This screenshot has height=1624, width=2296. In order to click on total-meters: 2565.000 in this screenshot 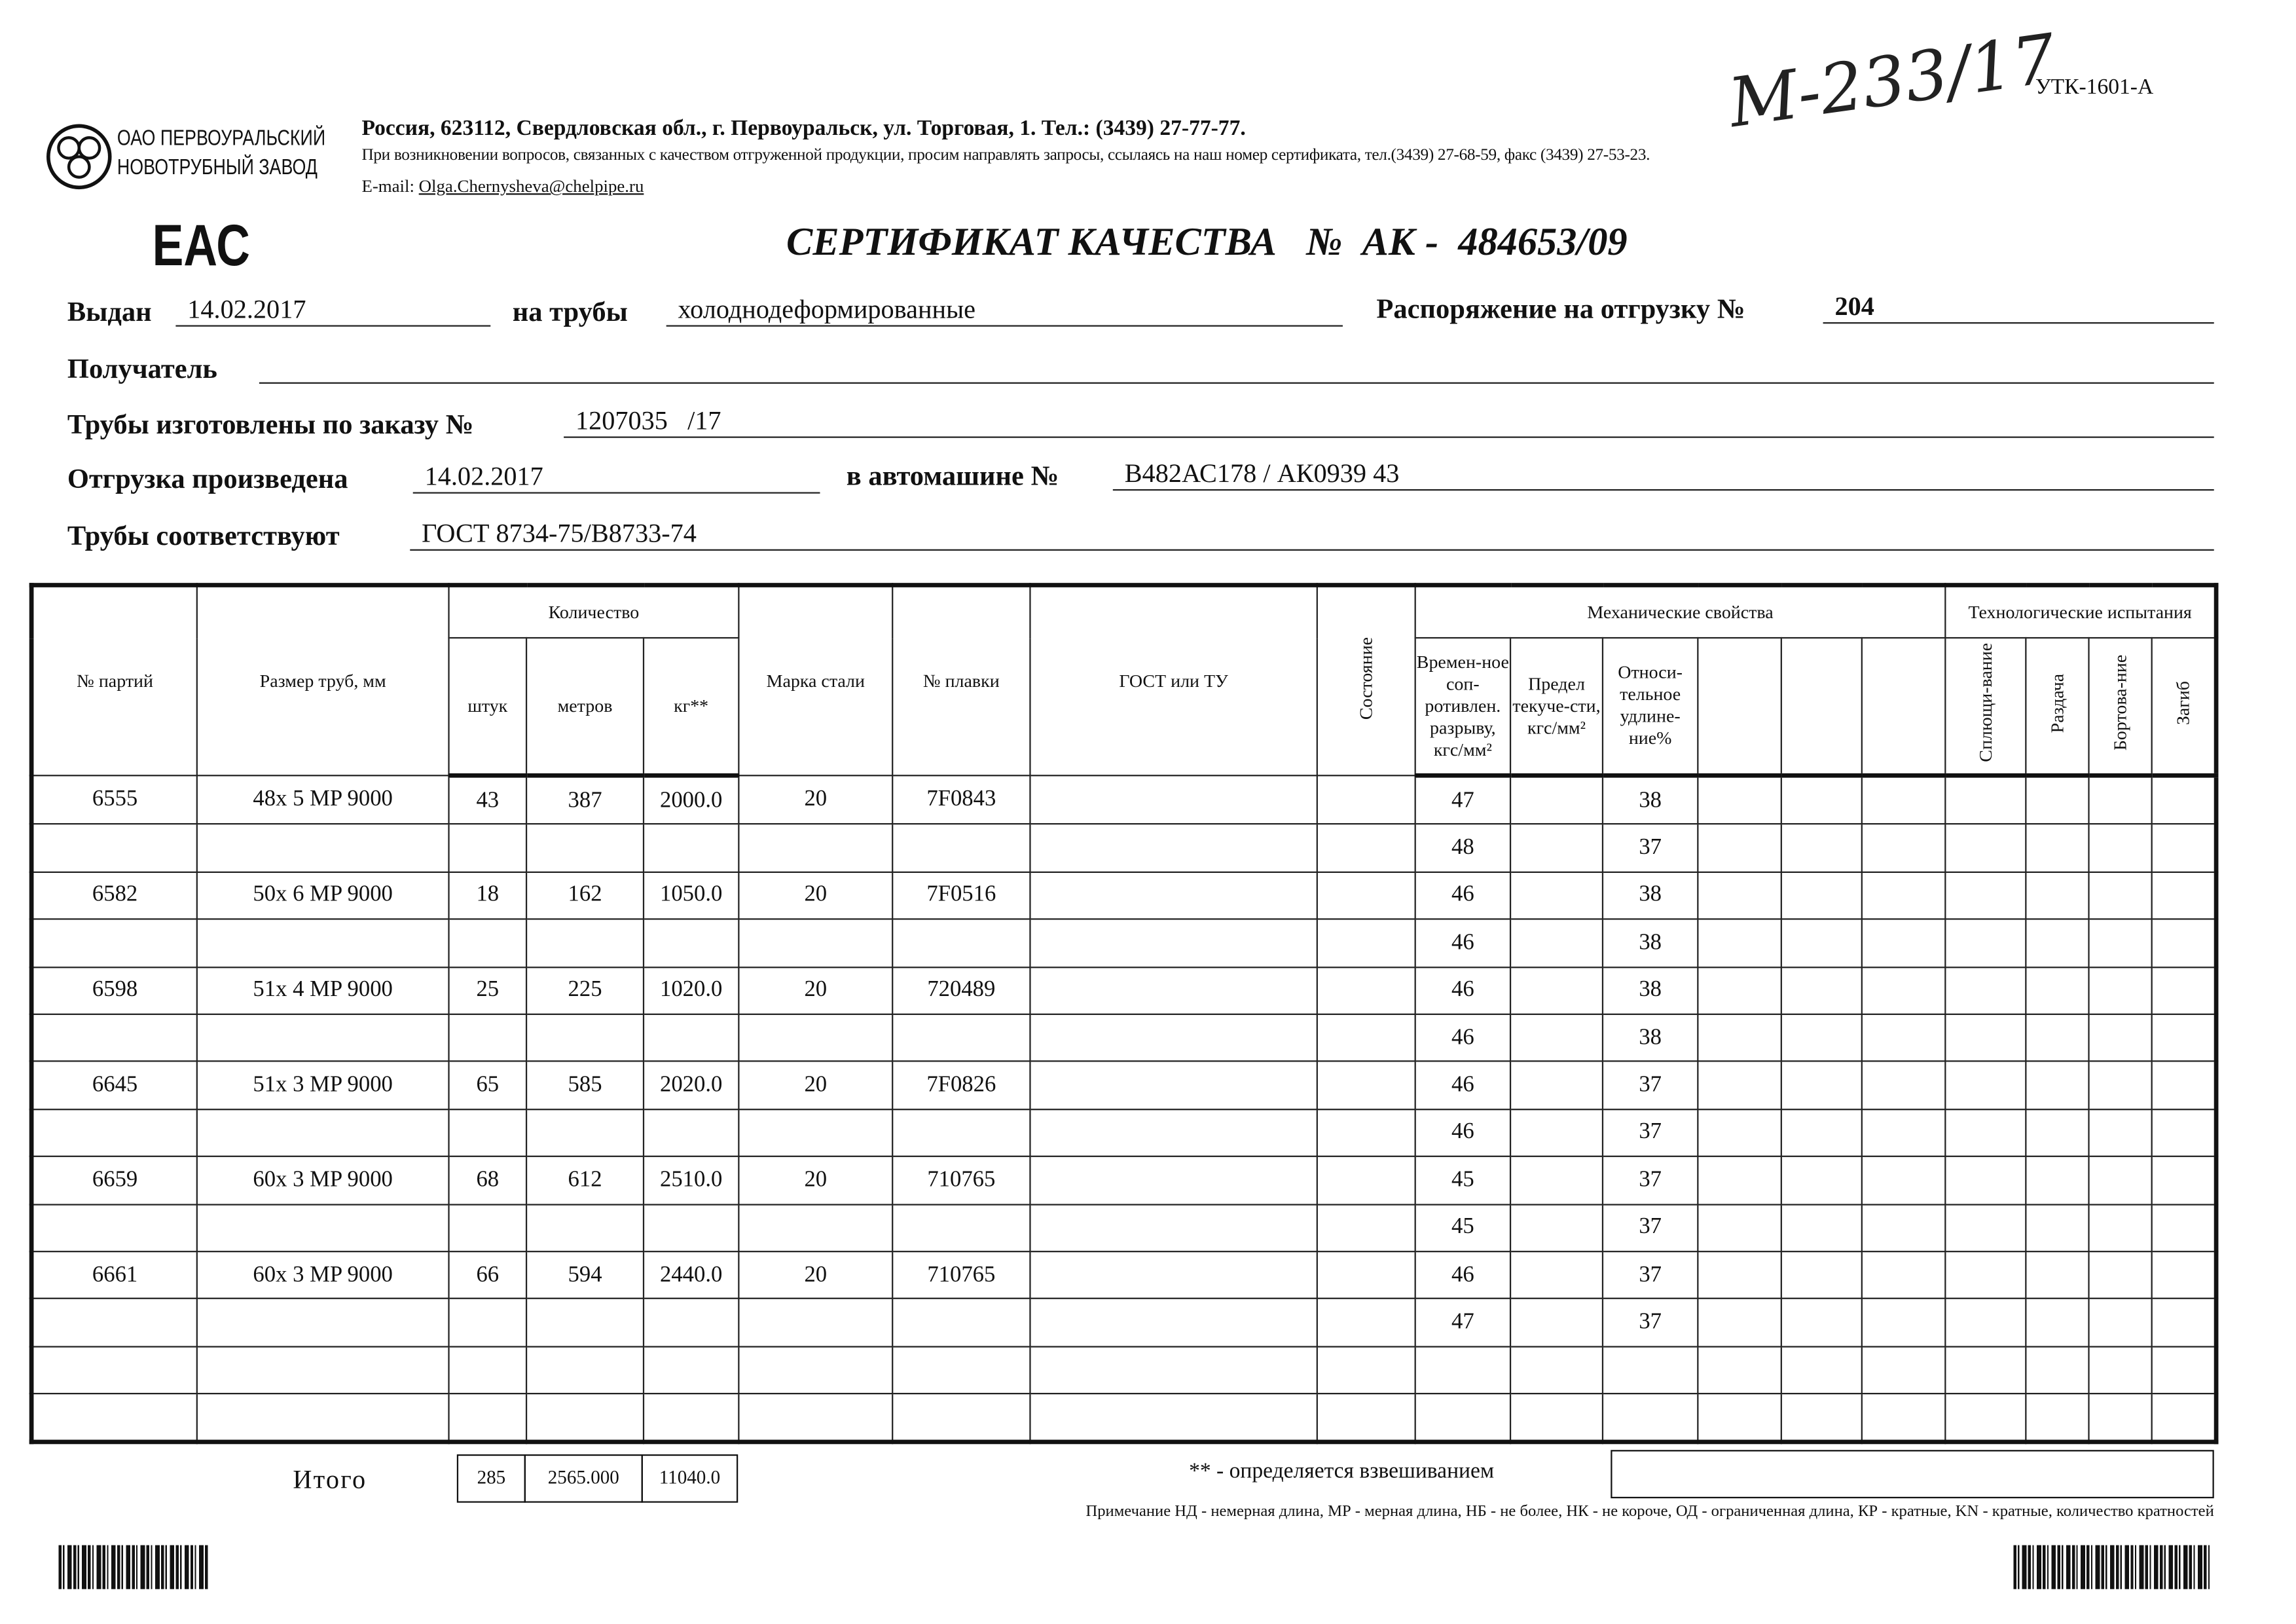, I will do `click(583, 1478)`.